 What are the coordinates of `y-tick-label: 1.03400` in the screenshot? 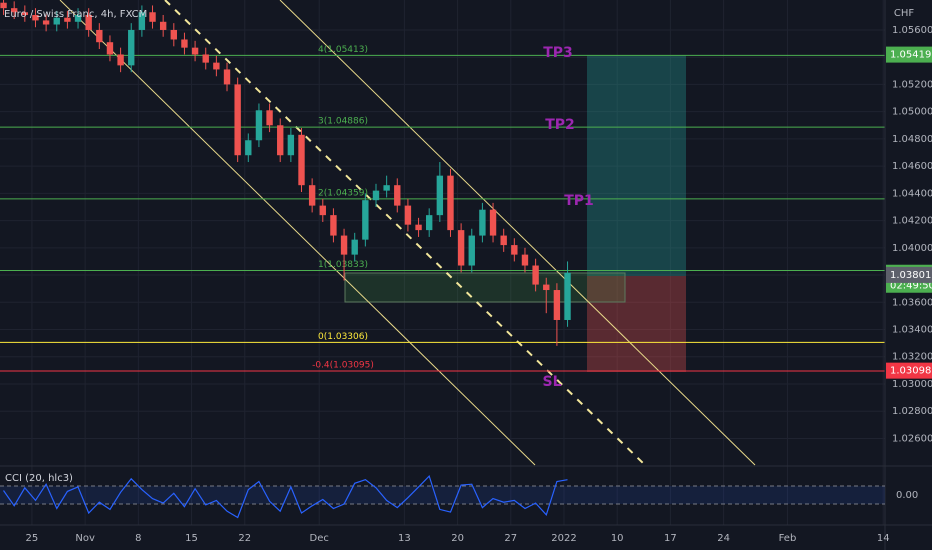 It's located at (912, 330).